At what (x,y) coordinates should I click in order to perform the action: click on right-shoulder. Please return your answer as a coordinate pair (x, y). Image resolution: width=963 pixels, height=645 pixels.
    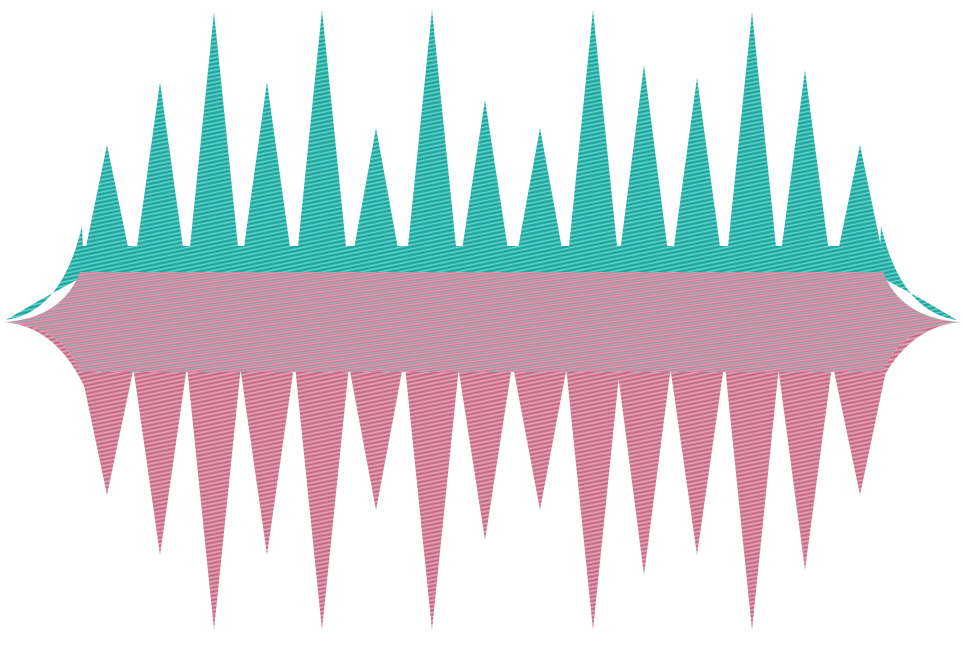
    Looking at the image, I should click on (918, 273).